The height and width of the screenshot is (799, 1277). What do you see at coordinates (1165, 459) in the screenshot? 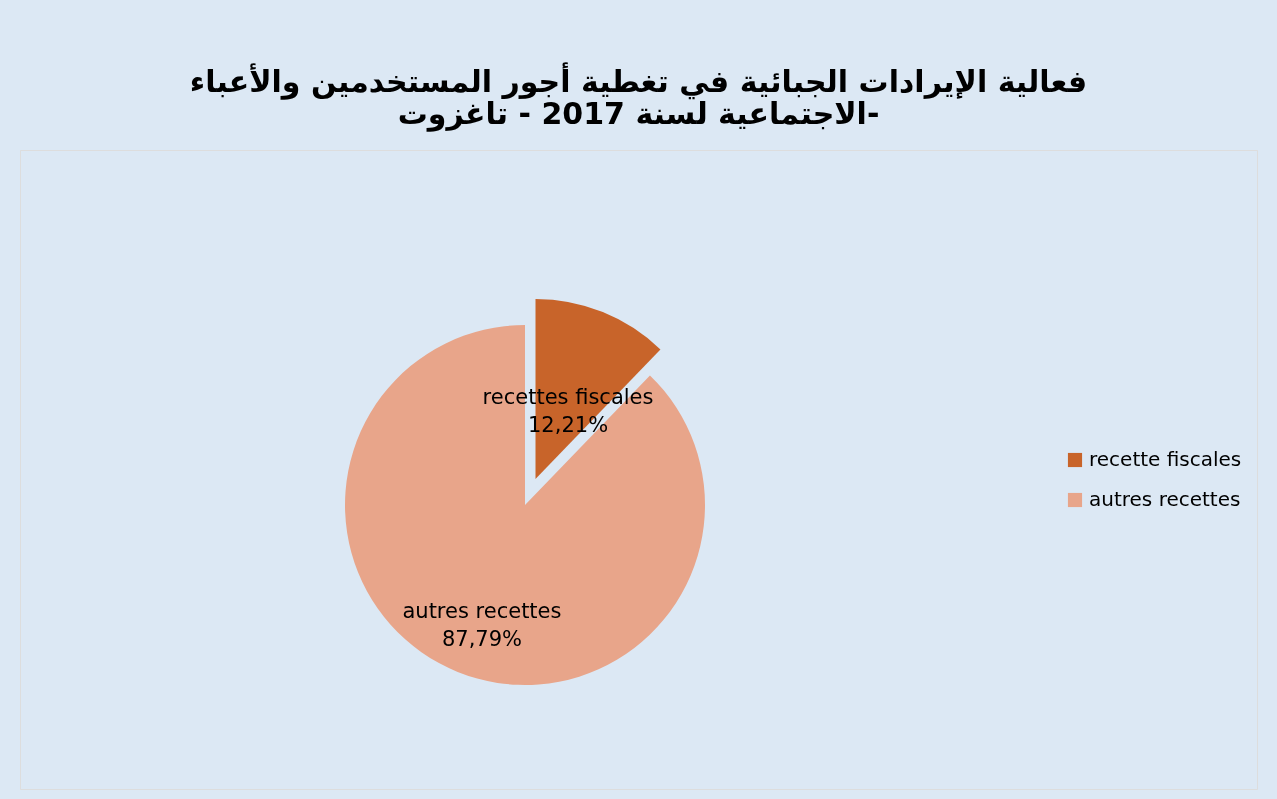
I see `legend-label: recette fiscales` at bounding box center [1165, 459].